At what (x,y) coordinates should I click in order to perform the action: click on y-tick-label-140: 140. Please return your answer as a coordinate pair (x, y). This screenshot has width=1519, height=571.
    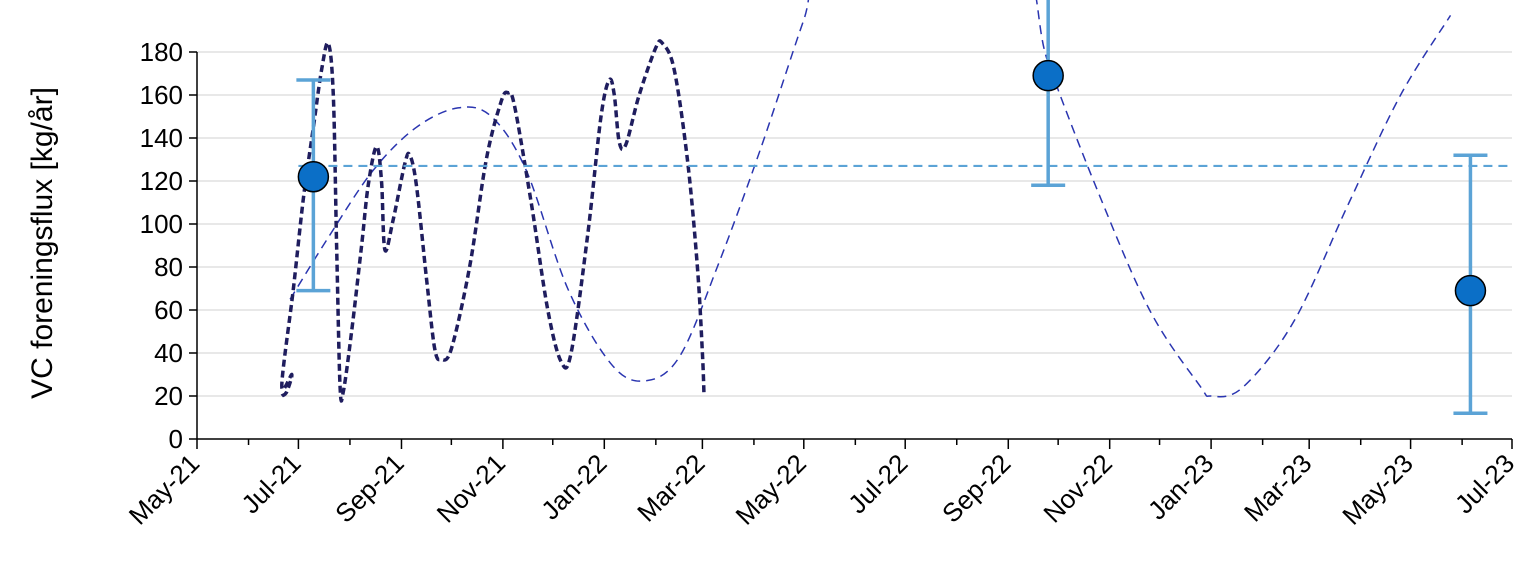
    Looking at the image, I should click on (161, 138).